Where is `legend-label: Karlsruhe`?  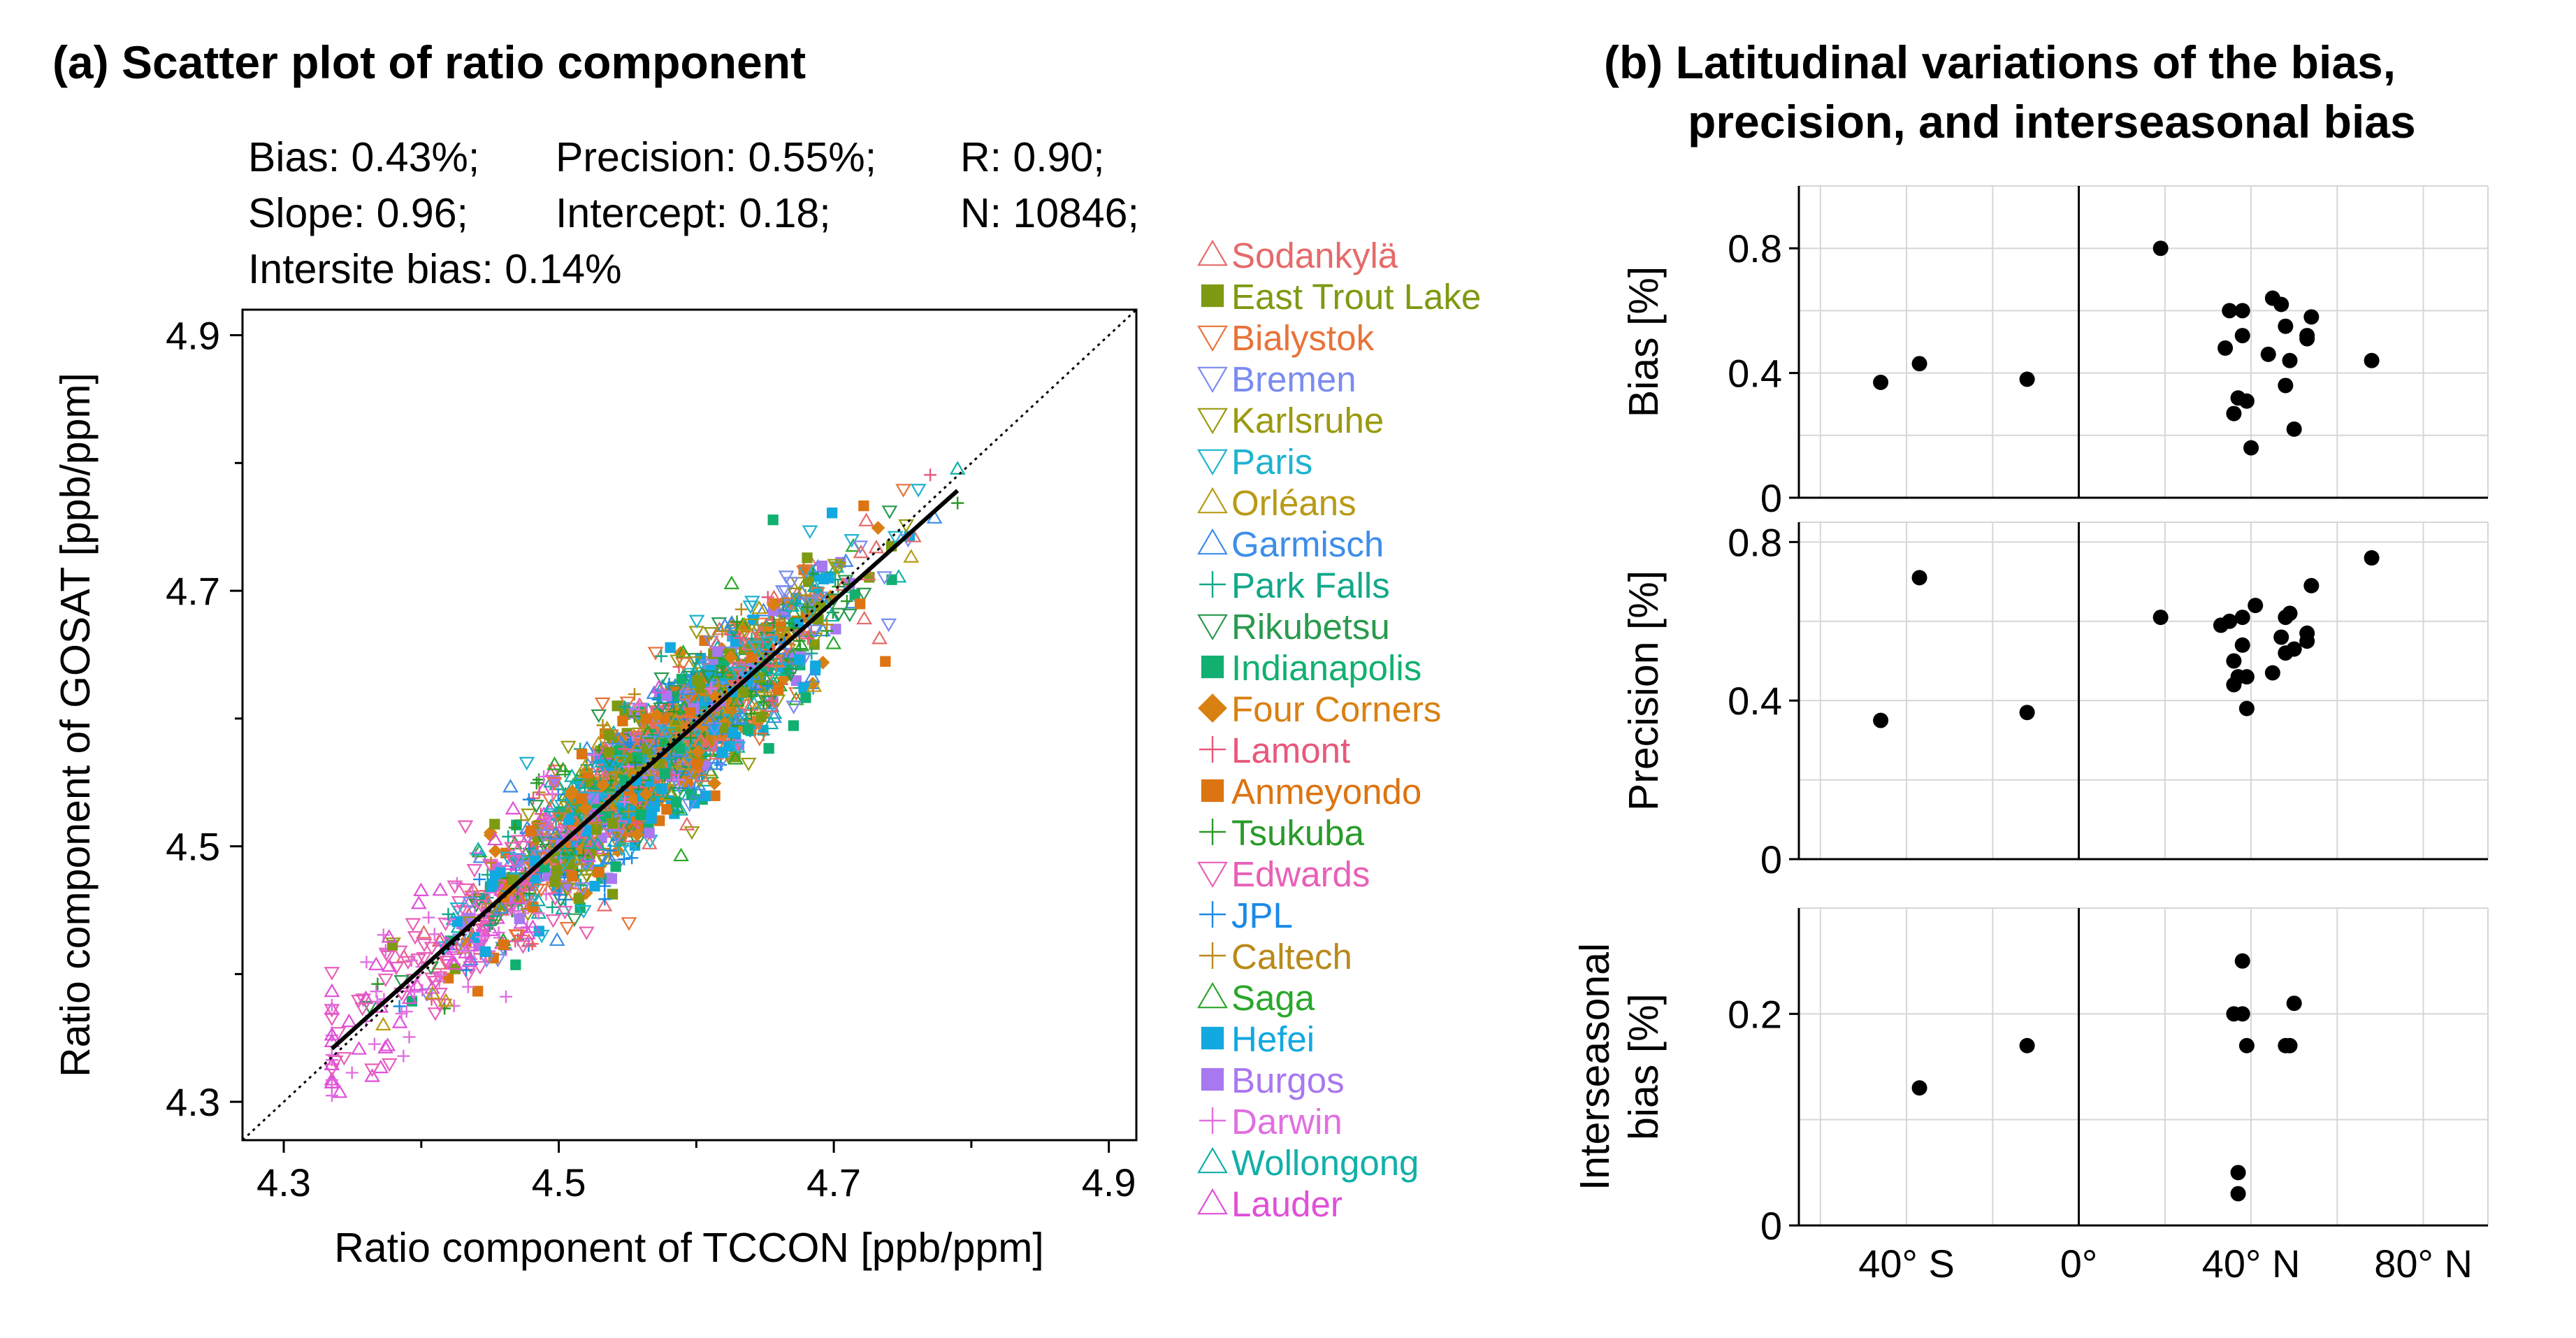
legend-label: Karlsruhe is located at coordinates (1307, 420).